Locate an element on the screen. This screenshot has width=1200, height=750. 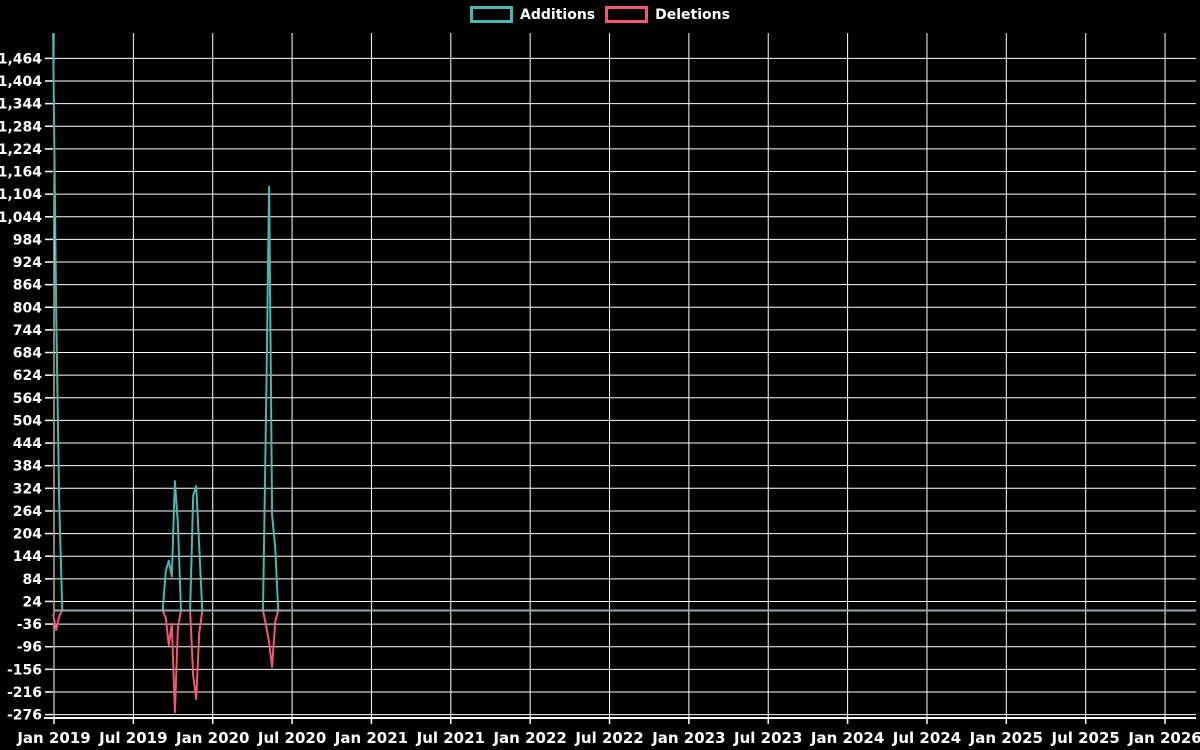
x-axis-label: Jan 2022 is located at coordinates (529, 738).